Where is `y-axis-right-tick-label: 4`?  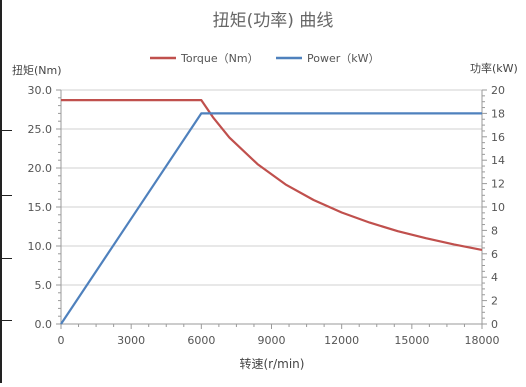 y-axis-right-tick-label: 4 is located at coordinates (494, 277).